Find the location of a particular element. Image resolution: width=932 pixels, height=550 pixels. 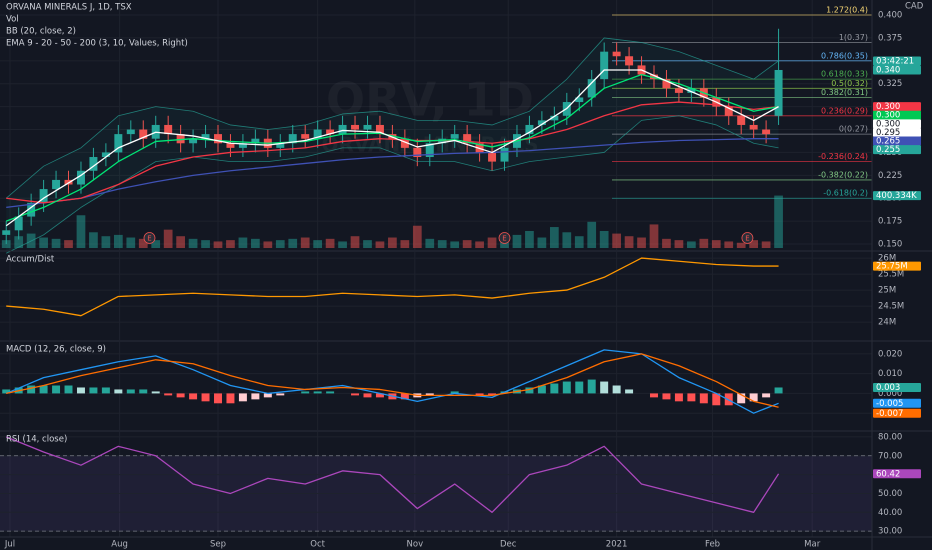

price-badge-label: 0.340 is located at coordinates (888, 70).